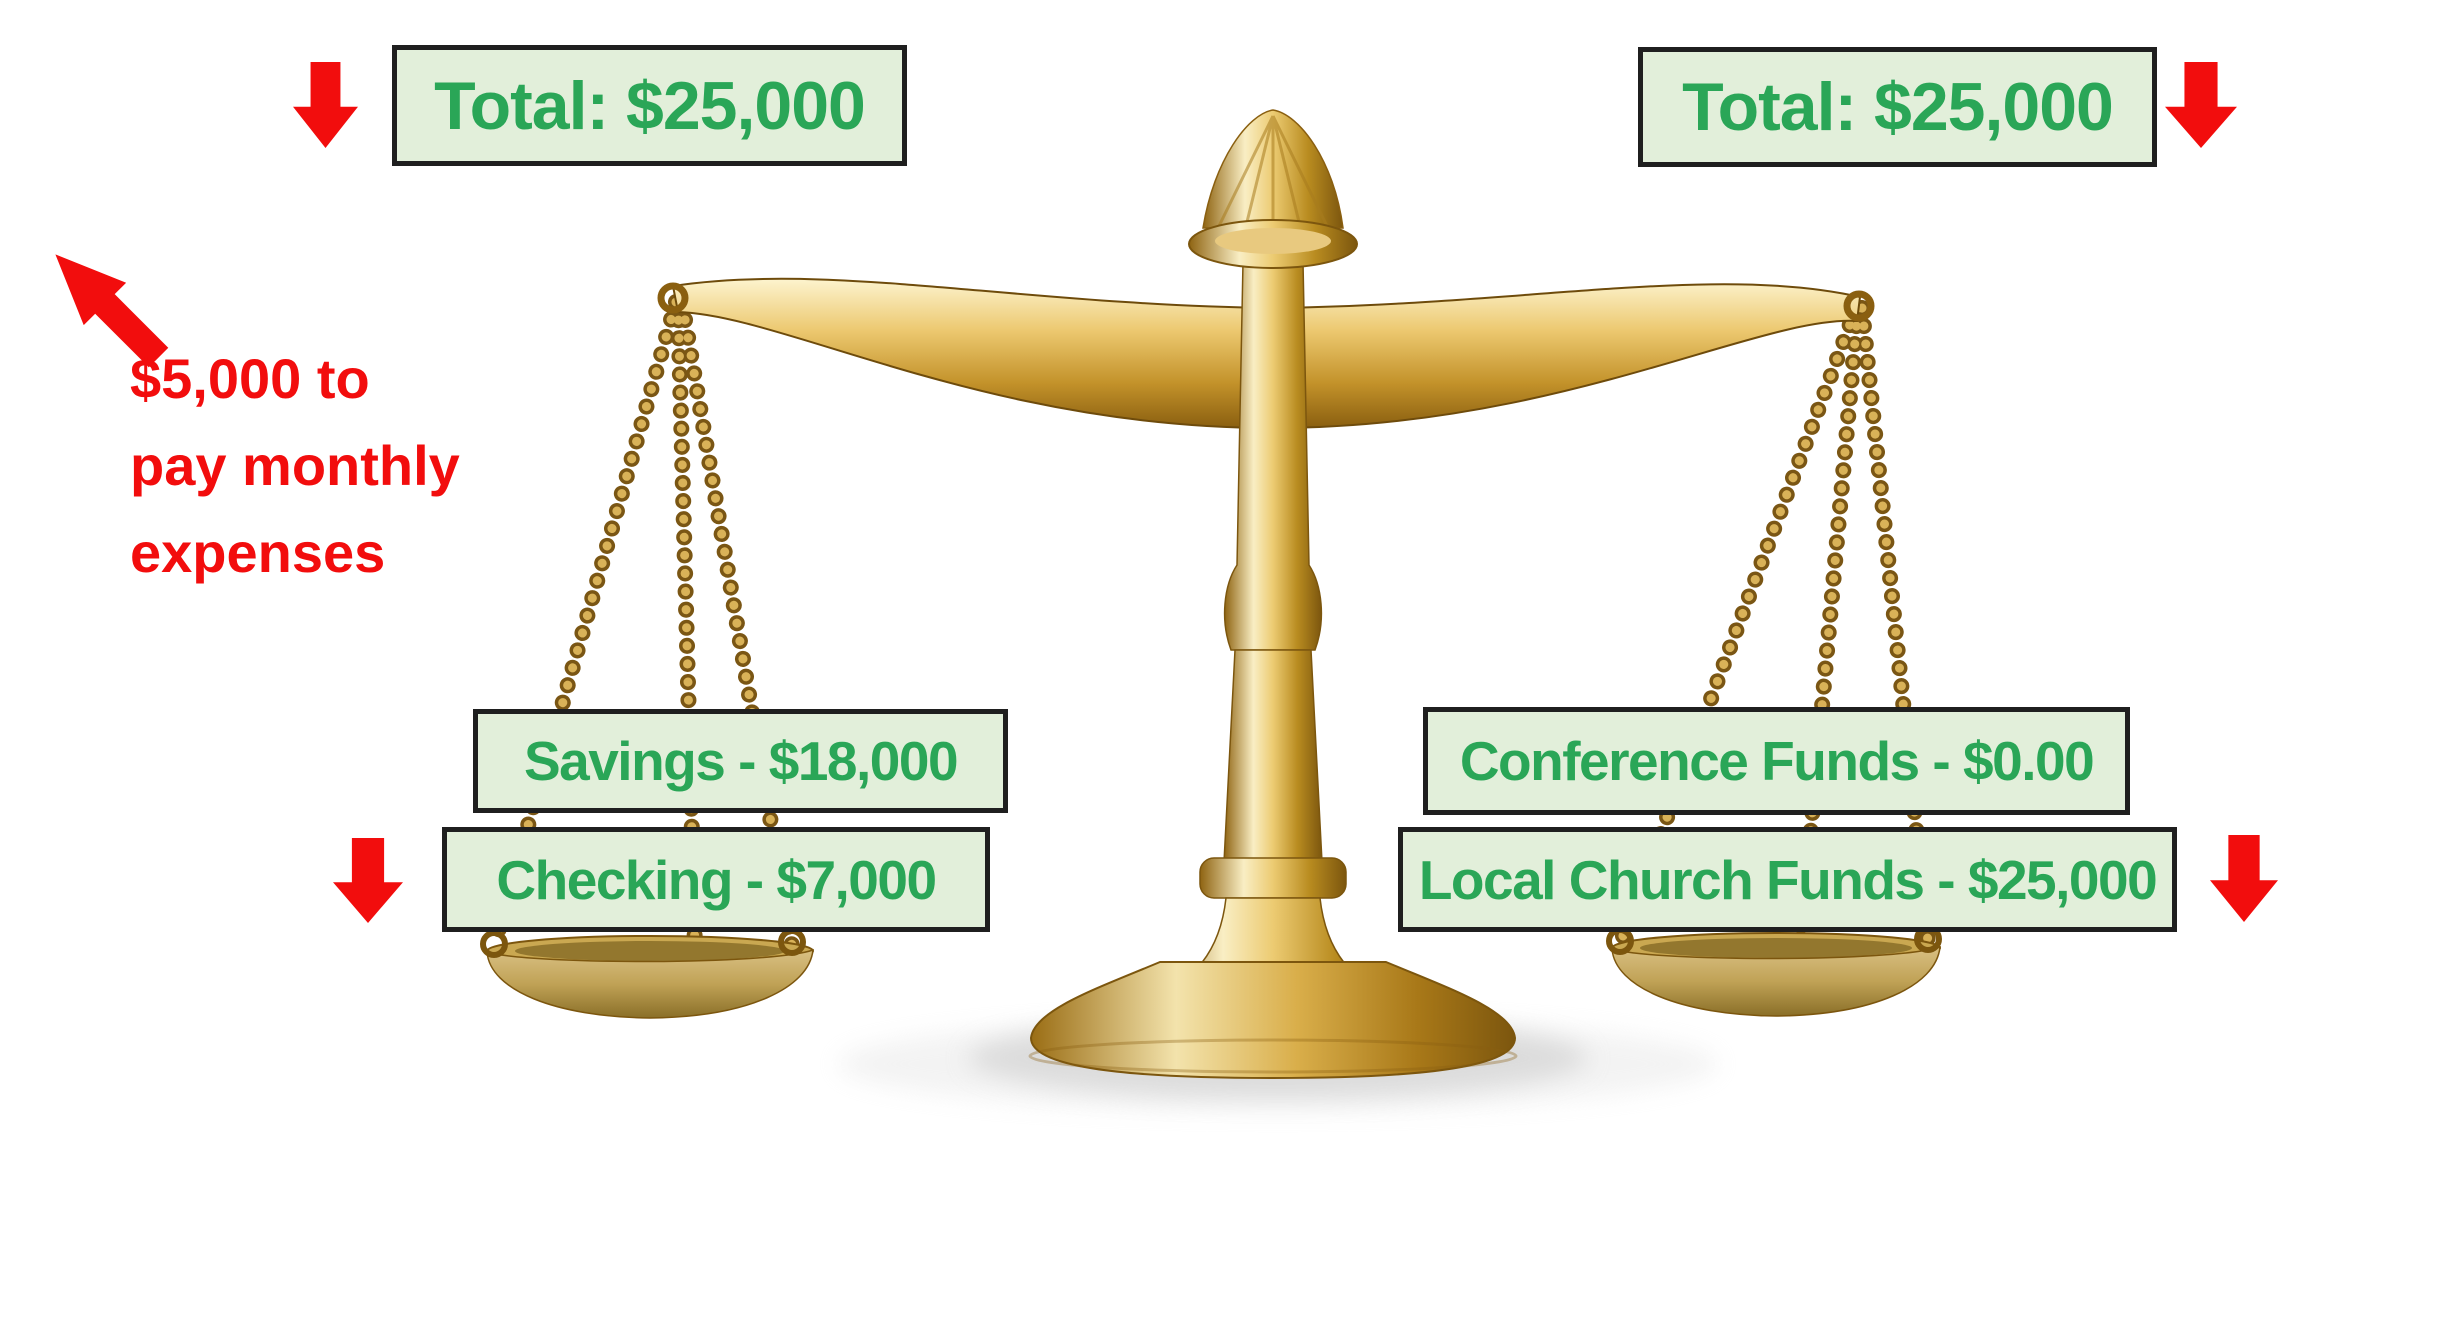 The image size is (2462, 1328). What do you see at coordinates (716, 879) in the screenshot?
I see `checking-label: Checking - $7,000` at bounding box center [716, 879].